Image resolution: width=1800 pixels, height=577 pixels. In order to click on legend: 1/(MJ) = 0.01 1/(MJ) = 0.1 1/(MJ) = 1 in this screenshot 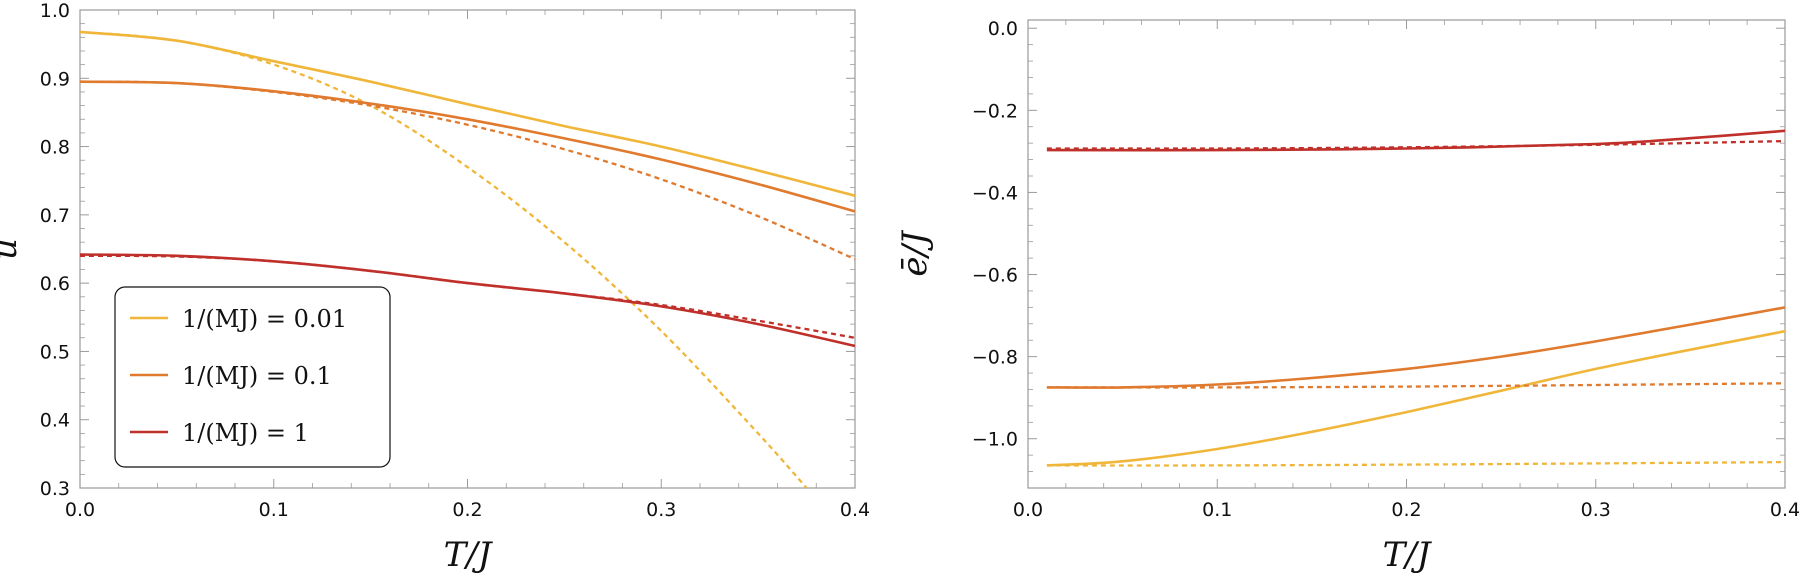, I will do `click(252, 377)`.